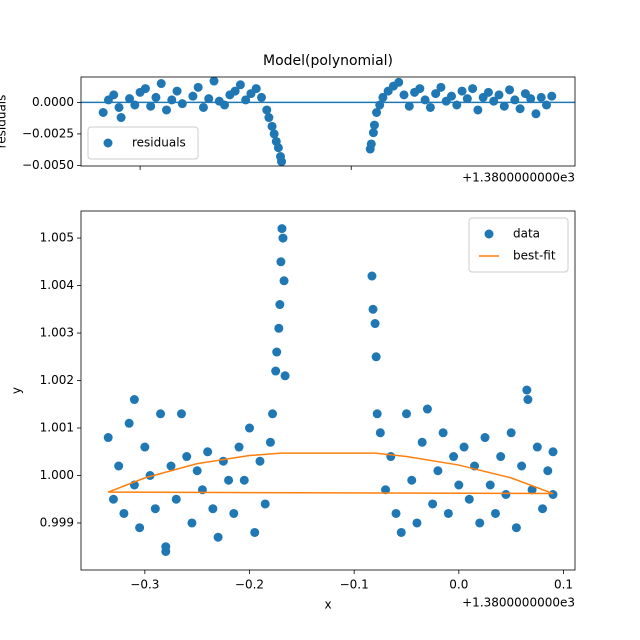 Image resolution: width=640 pixels, height=640 pixels. What do you see at coordinates (144, 585) in the screenshot?
I see `x-tick-label: −0.3` at bounding box center [144, 585].